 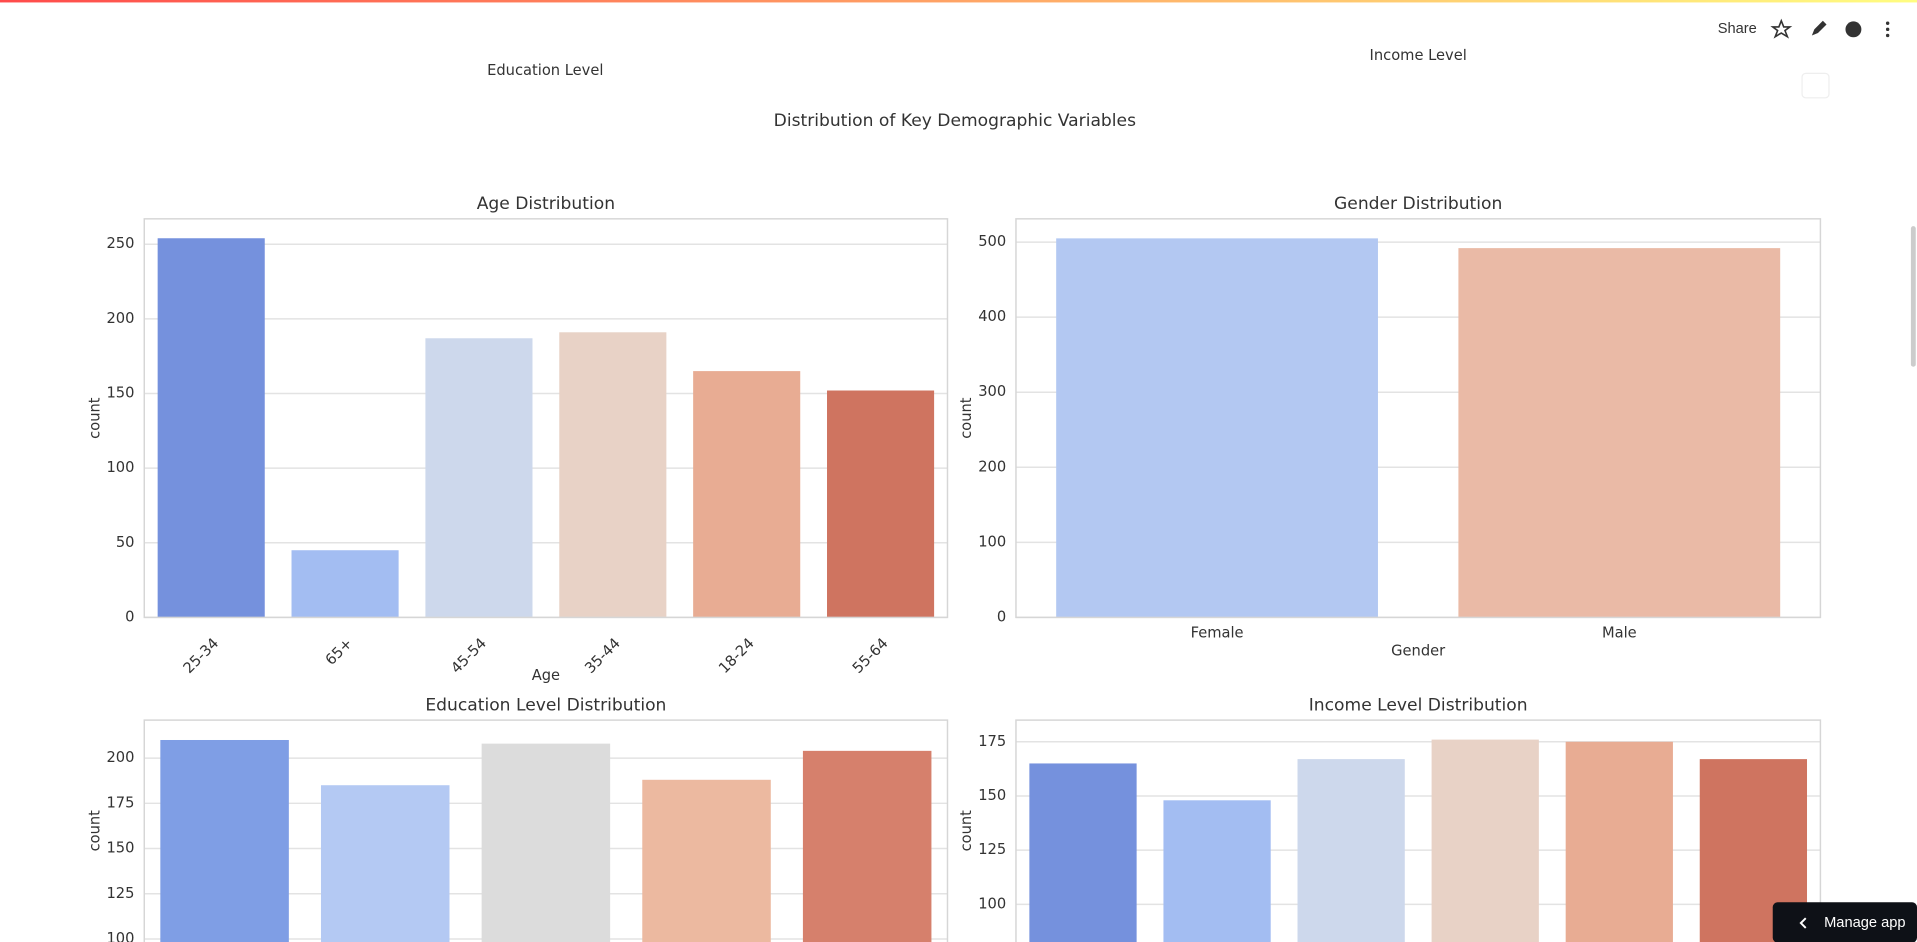 I want to click on star-icon, so click(x=1781, y=28).